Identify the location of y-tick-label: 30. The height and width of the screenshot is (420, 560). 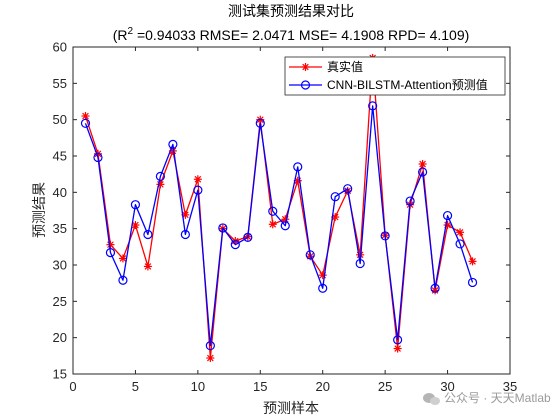
(60, 265).